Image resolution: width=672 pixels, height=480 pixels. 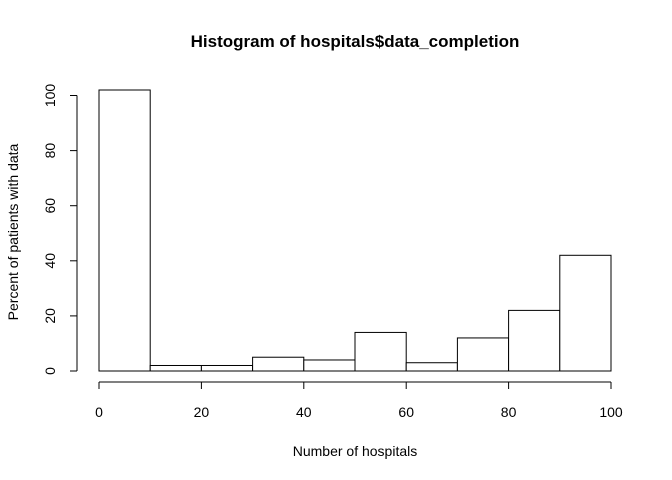 What do you see at coordinates (50, 371) in the screenshot?
I see `y-tick-label-0: 0` at bounding box center [50, 371].